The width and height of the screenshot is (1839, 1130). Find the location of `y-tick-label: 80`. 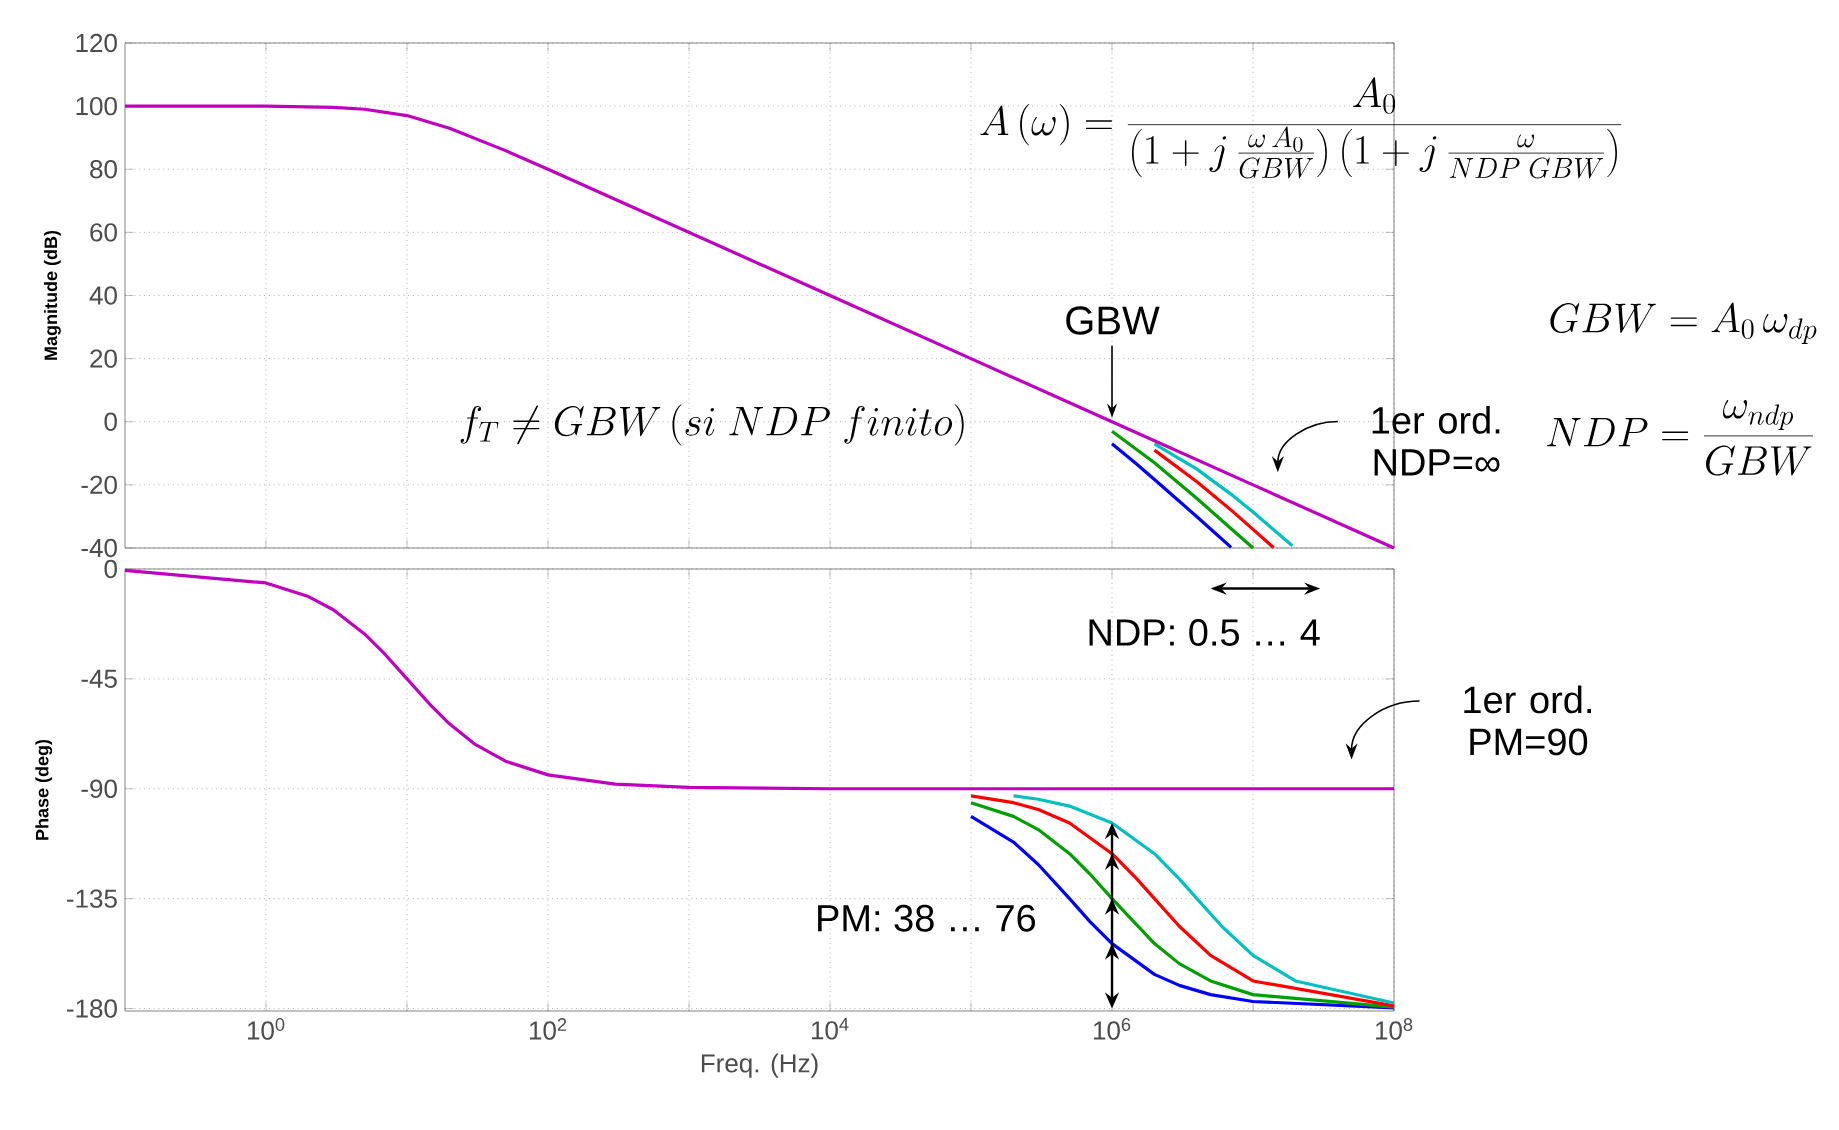

y-tick-label: 80 is located at coordinates (103, 169).